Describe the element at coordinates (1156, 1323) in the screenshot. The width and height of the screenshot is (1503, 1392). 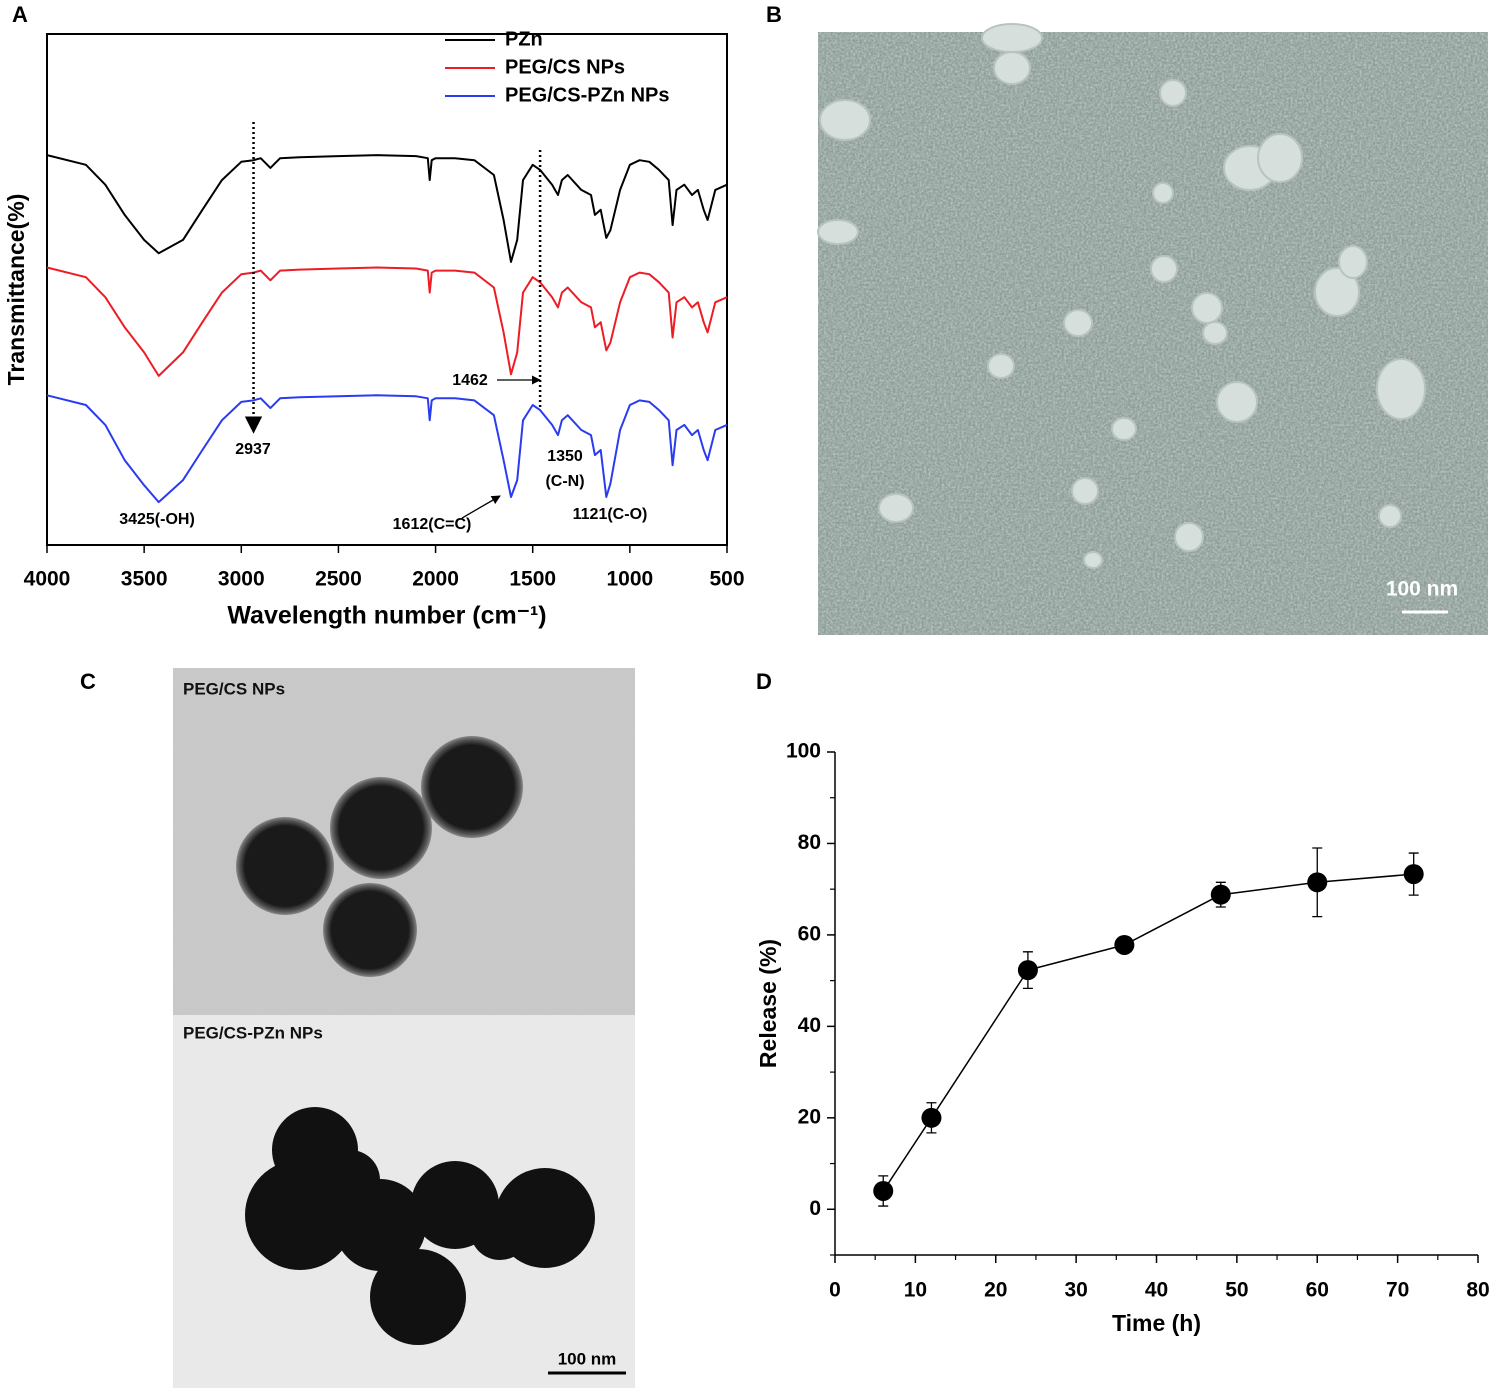
I see `x-axis-label: Time (h)` at that location.